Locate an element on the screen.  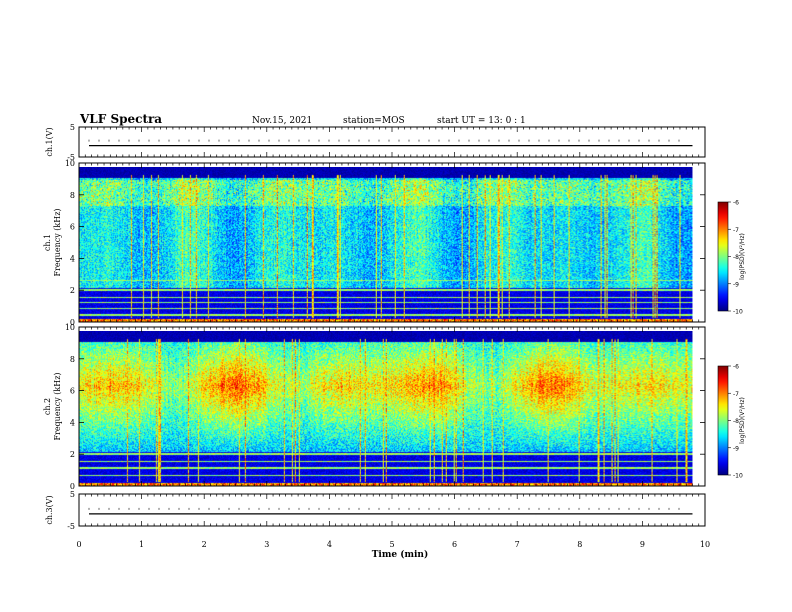
ch3-waveform-panel: 5 -5 ch.3(V) is located at coordinates (375, 510).